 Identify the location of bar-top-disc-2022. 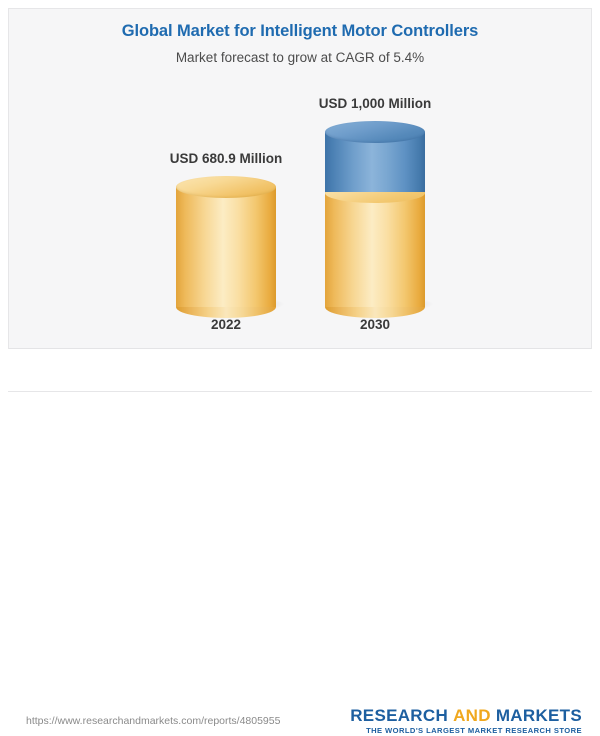
(226, 187).